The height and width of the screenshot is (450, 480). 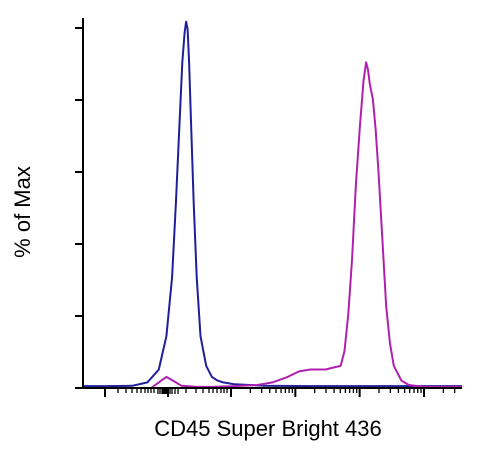 What do you see at coordinates (267, 428) in the screenshot?
I see `x-axis-title: CD45 Super Bright 436` at bounding box center [267, 428].